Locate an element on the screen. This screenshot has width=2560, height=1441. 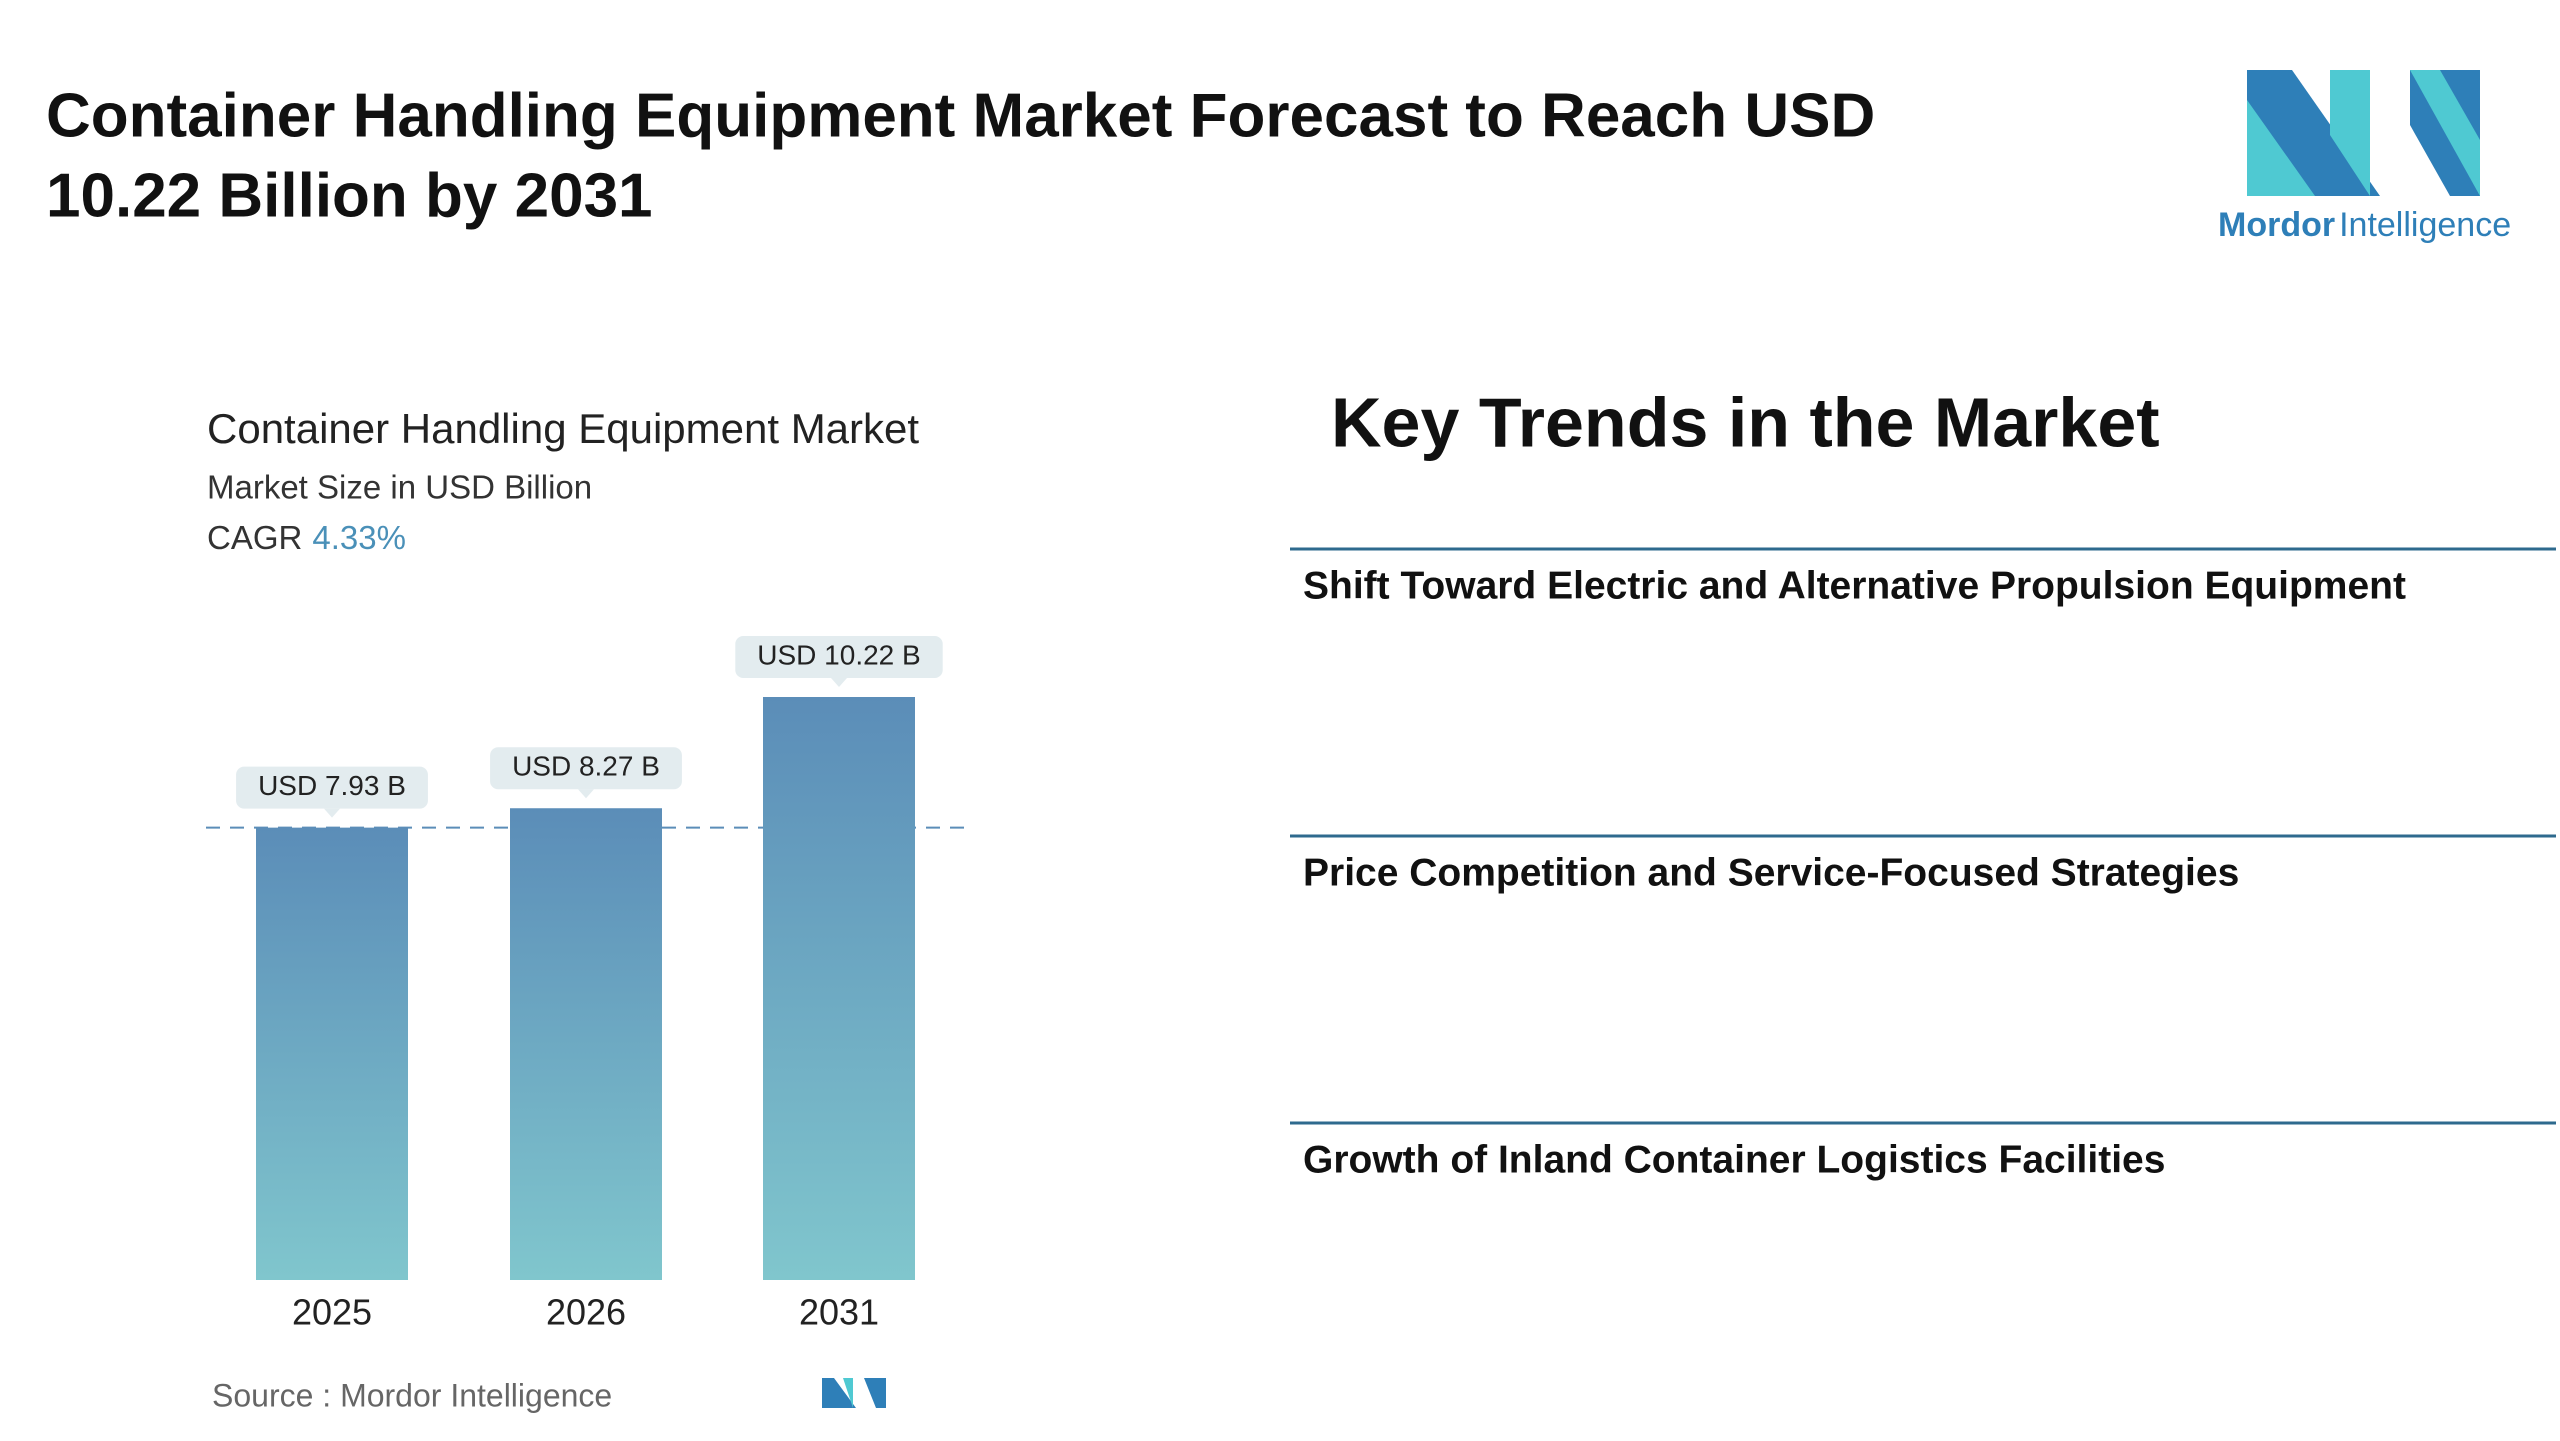
cagr: CAGR 4.33% is located at coordinates (306, 537).